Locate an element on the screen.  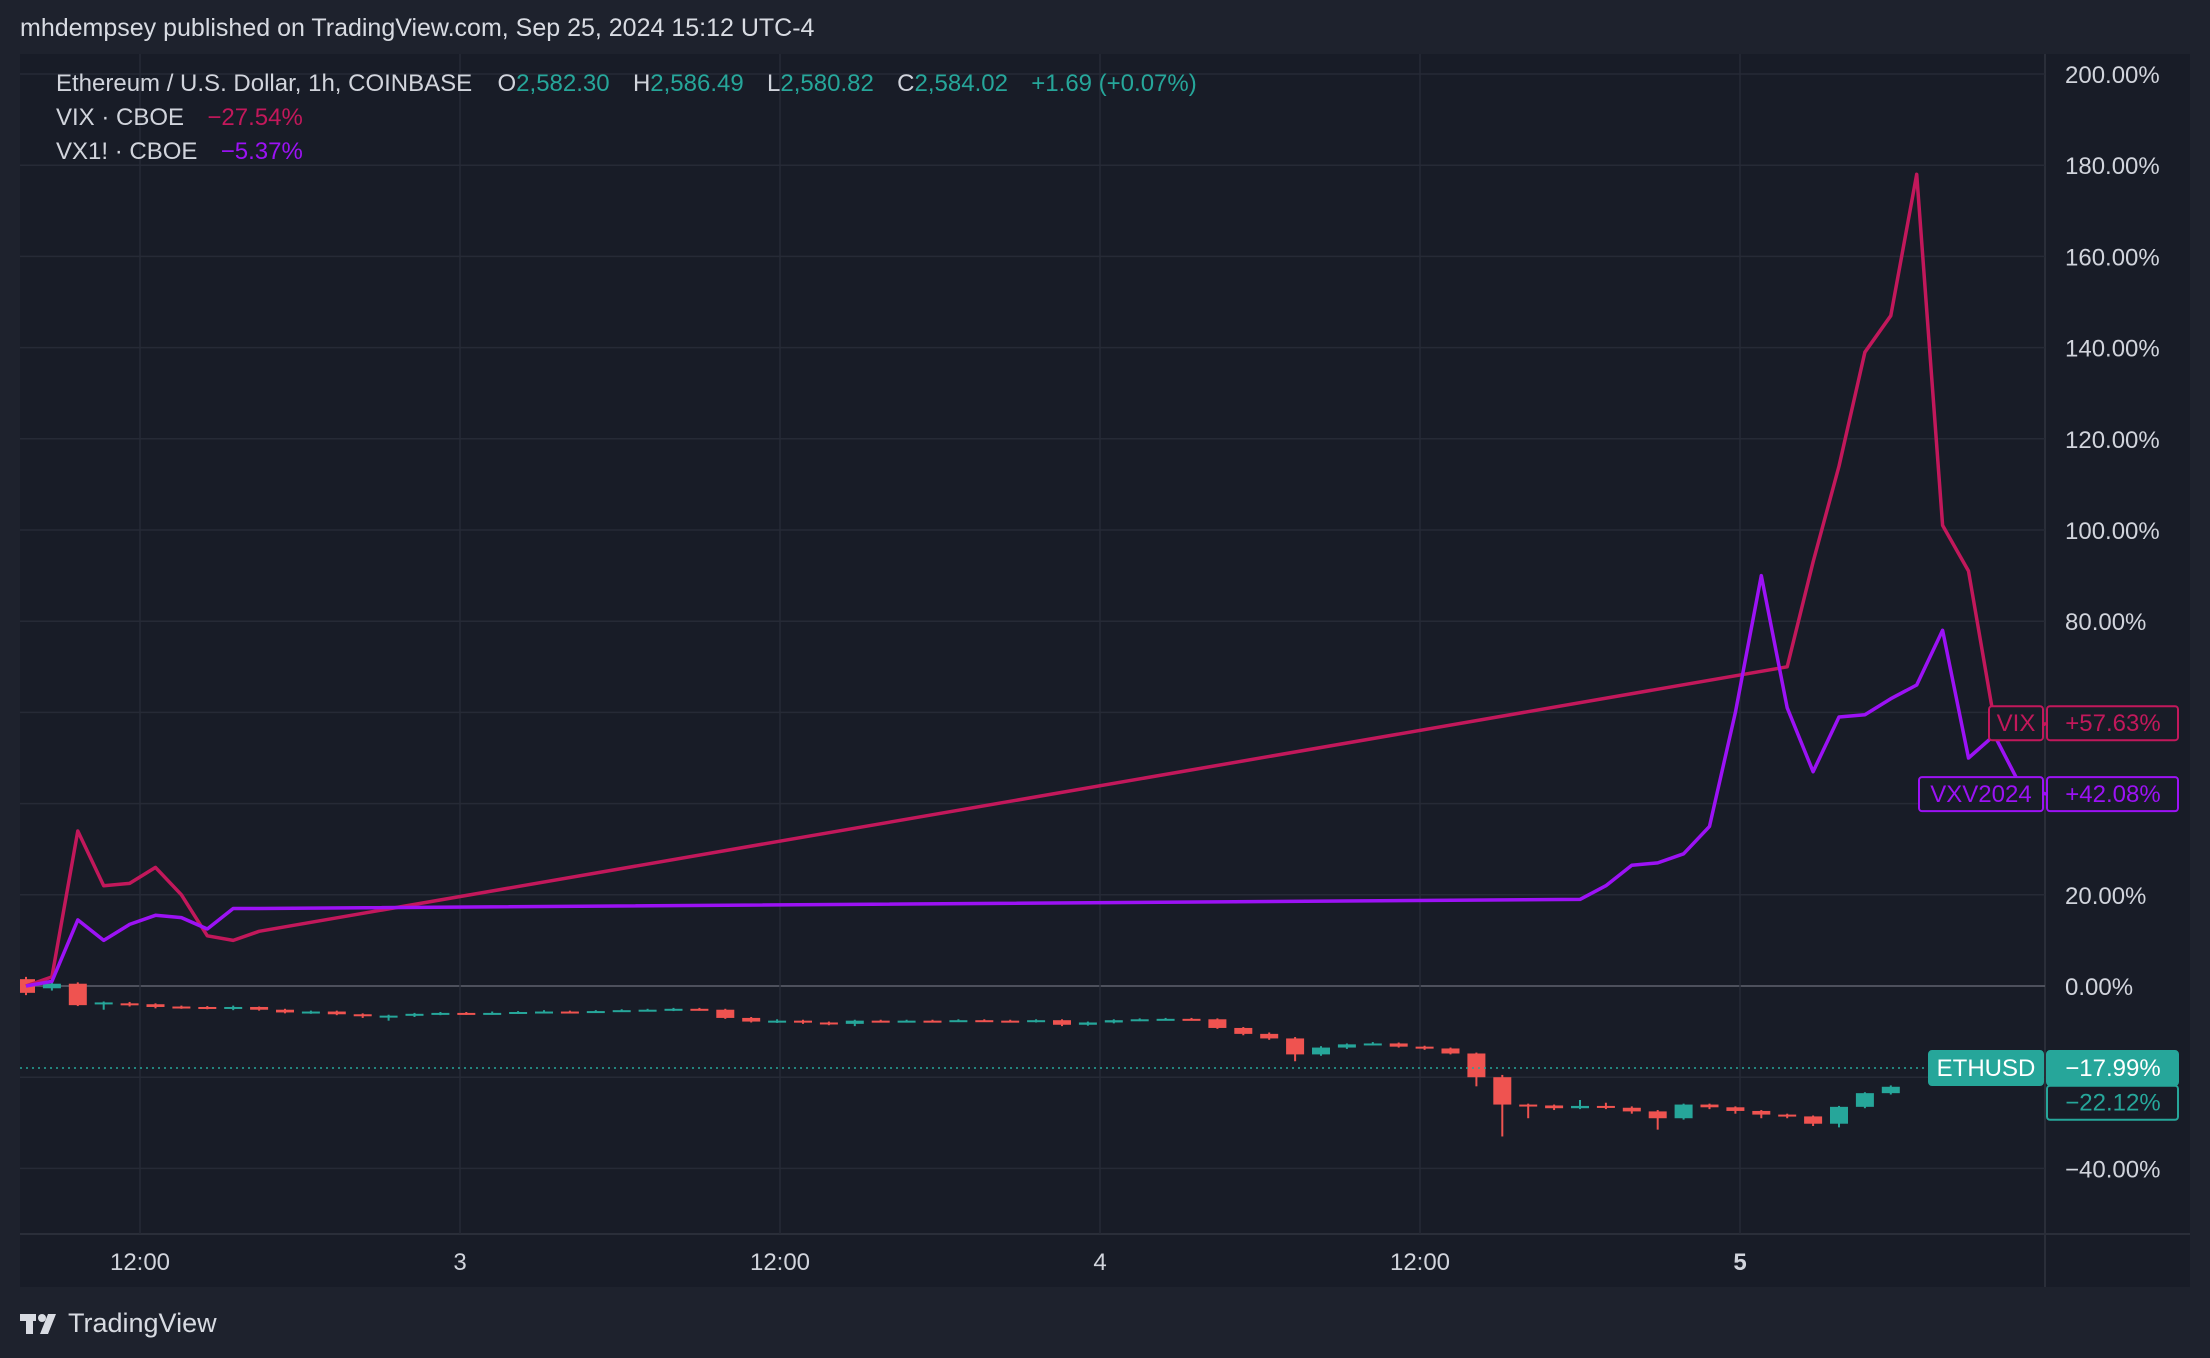
legend-eth-change: +1.69 (+0.07%) is located at coordinates (1114, 83).